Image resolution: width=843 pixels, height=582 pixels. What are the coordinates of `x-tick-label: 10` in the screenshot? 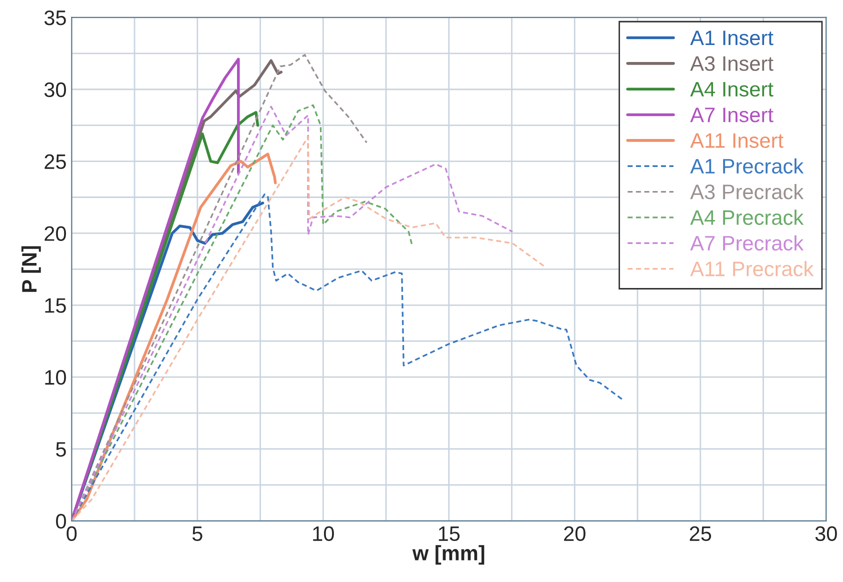 It's located at (323, 534).